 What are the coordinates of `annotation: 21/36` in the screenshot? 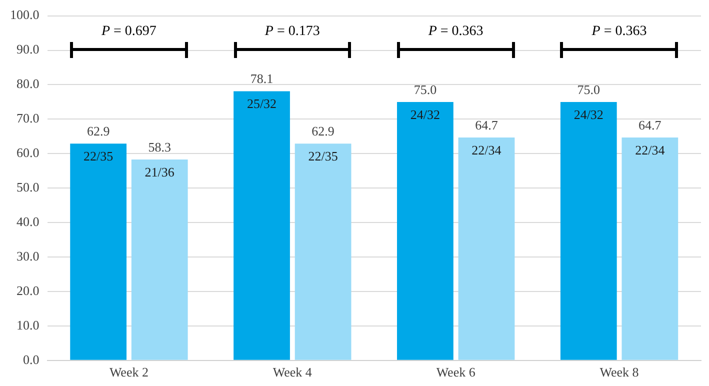 It's located at (159, 172).